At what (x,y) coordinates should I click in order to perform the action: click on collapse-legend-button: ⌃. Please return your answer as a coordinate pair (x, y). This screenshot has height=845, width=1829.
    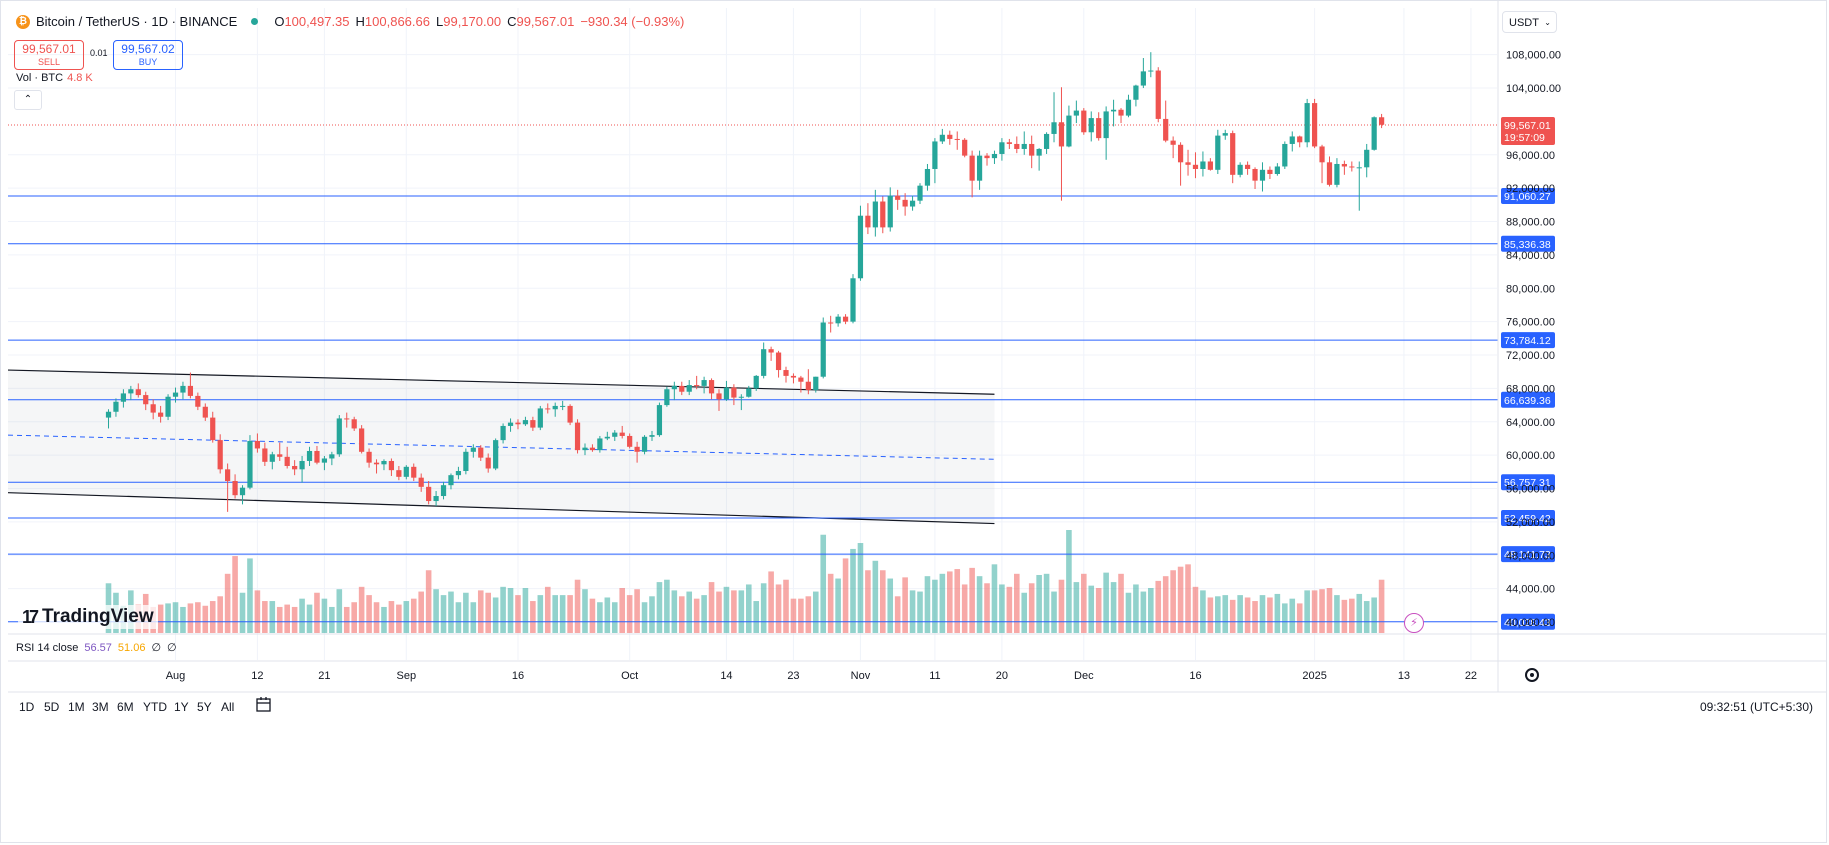
    Looking at the image, I should click on (28, 100).